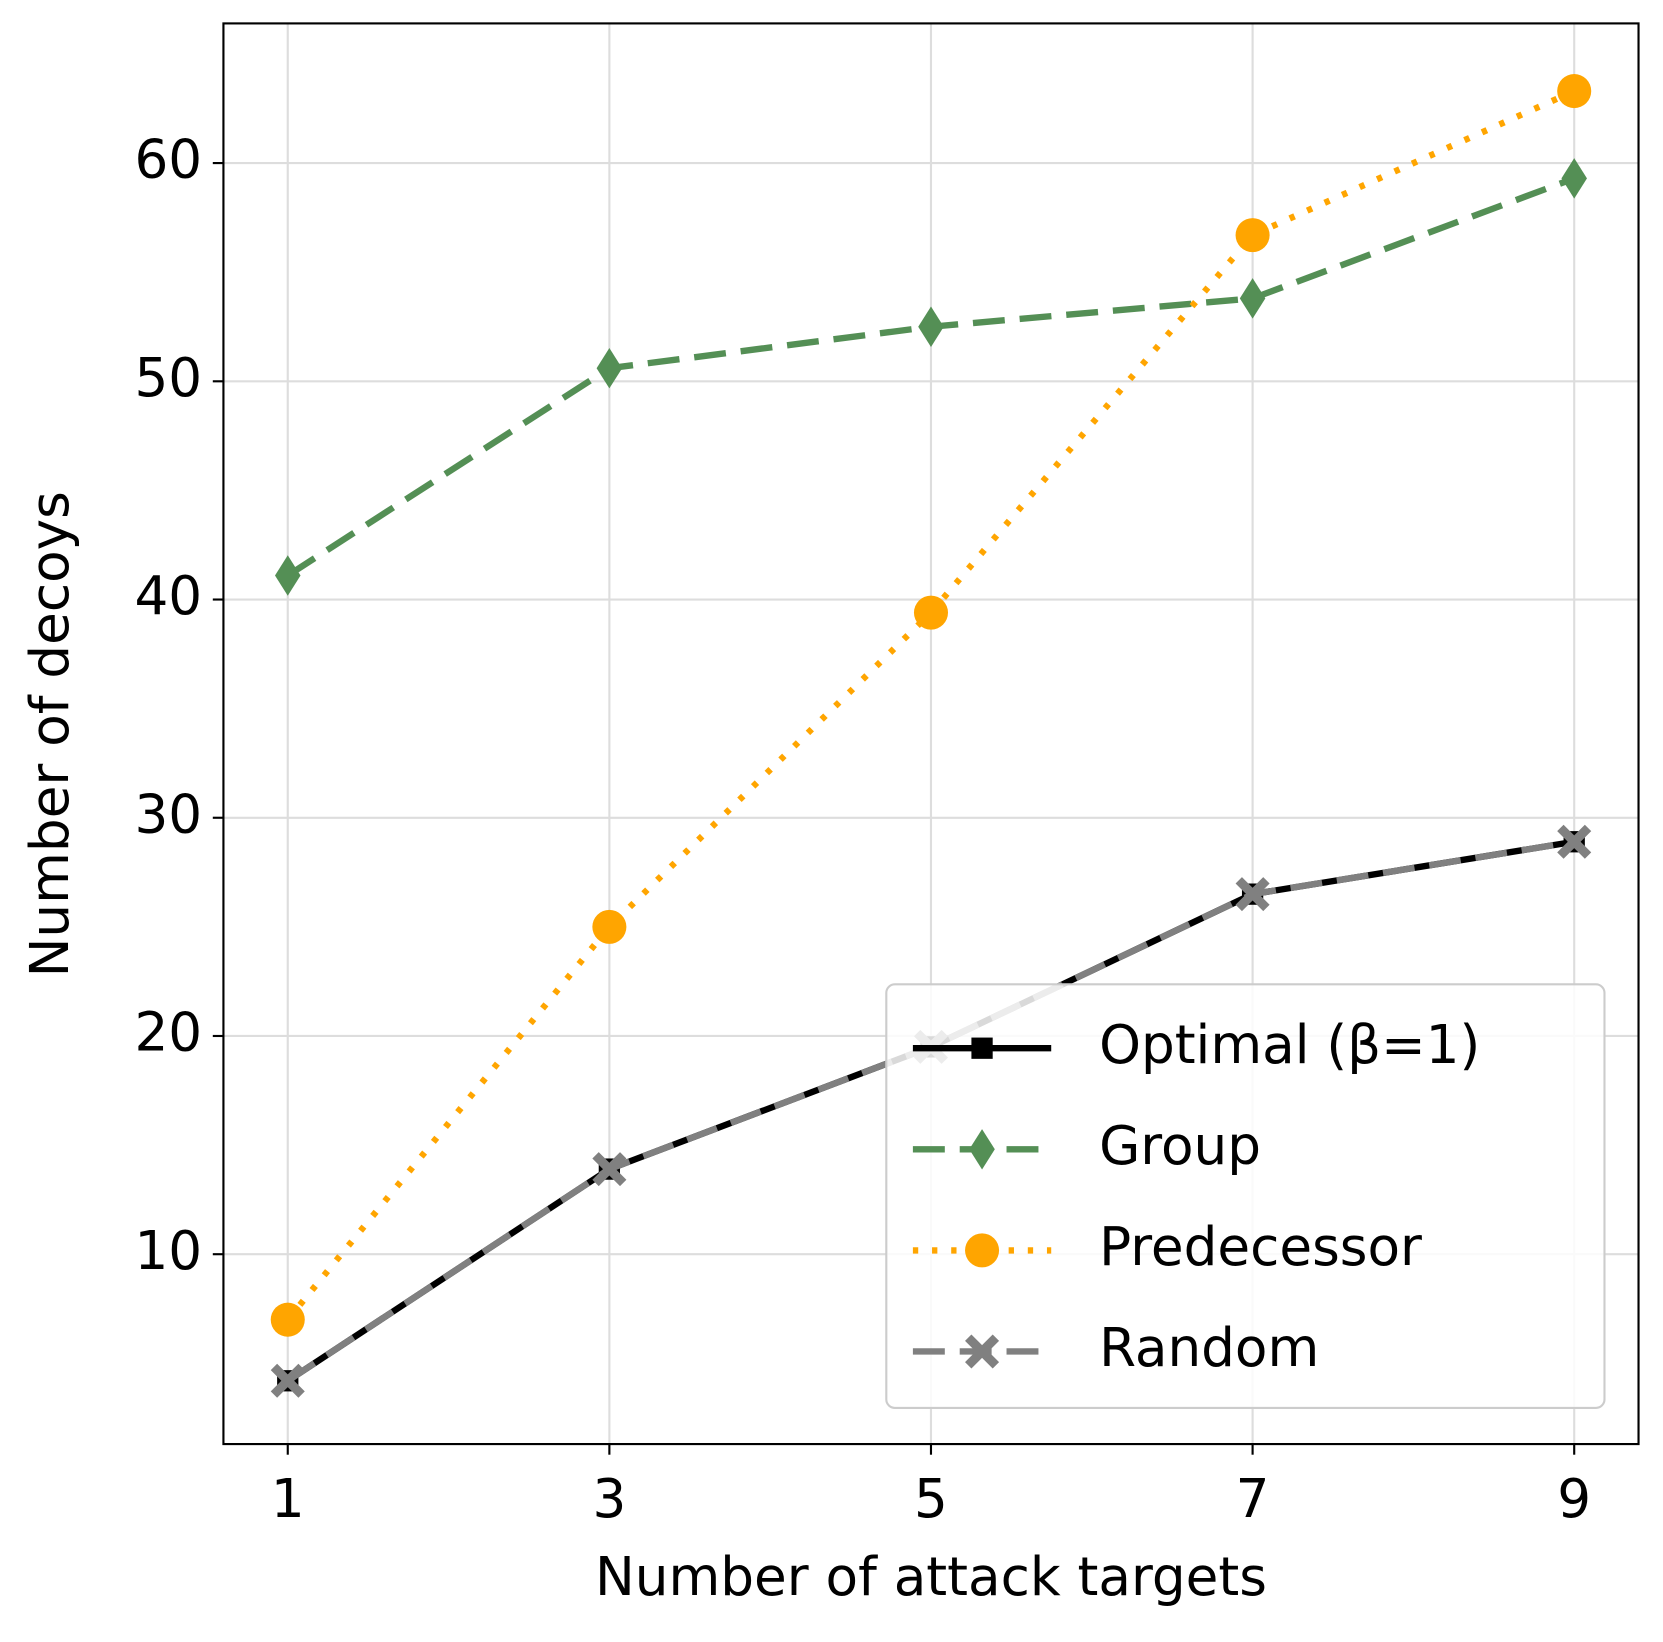  Describe the element at coordinates (168, 1033) in the screenshot. I see `y-tick-label: 20` at that location.